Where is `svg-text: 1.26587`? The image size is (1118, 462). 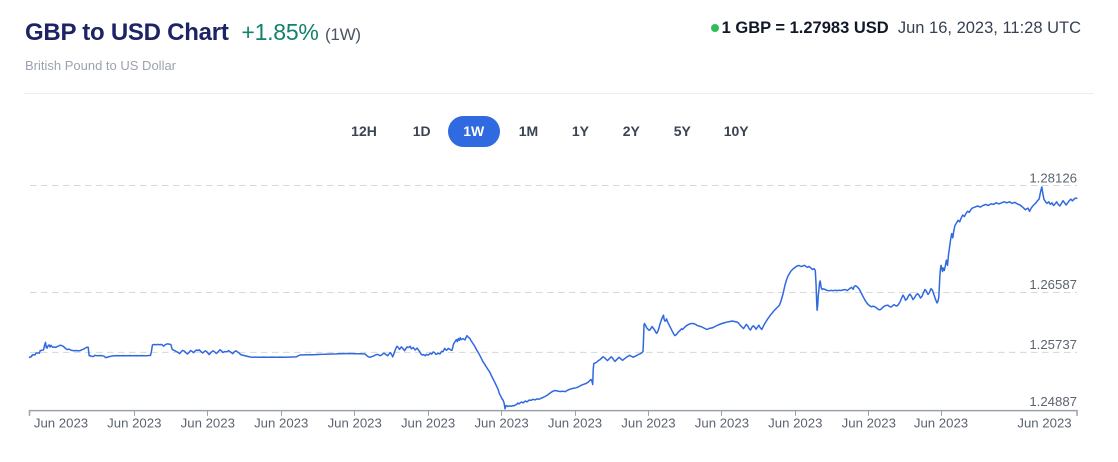 svg-text: 1.26587 is located at coordinates (1053, 284).